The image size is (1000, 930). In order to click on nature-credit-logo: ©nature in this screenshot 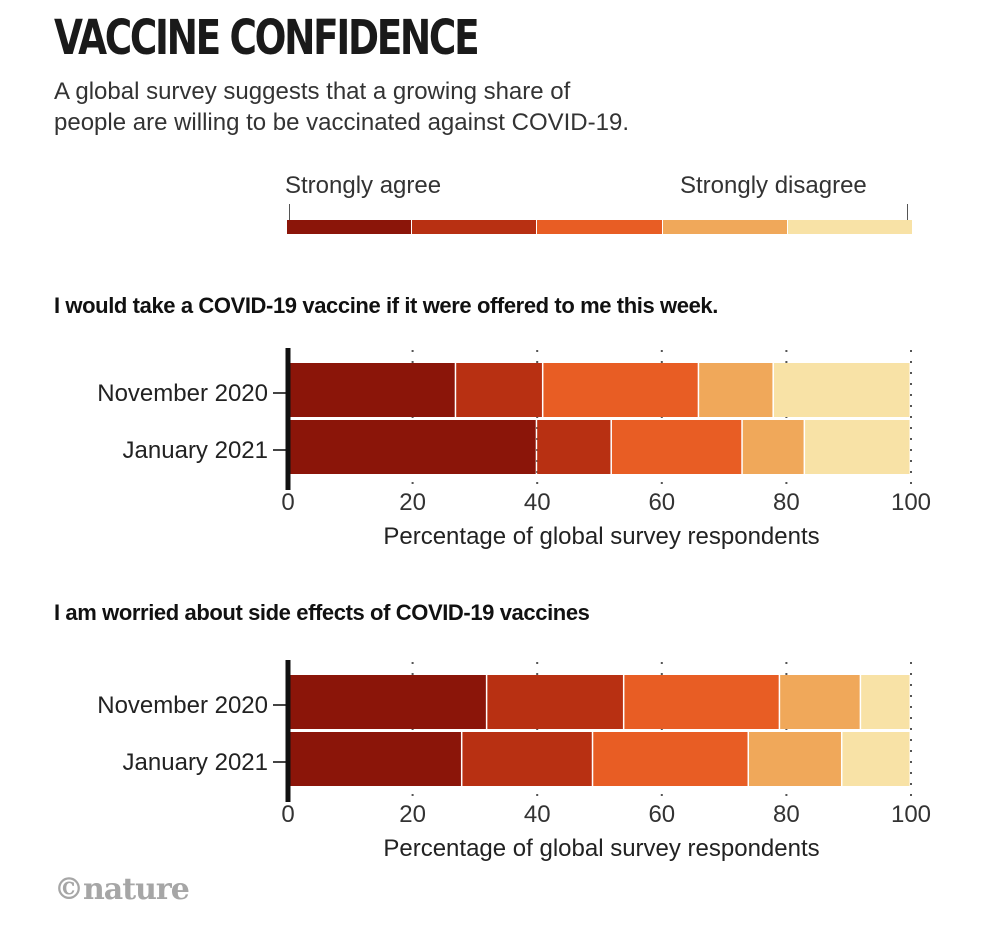, I will do `click(122, 889)`.